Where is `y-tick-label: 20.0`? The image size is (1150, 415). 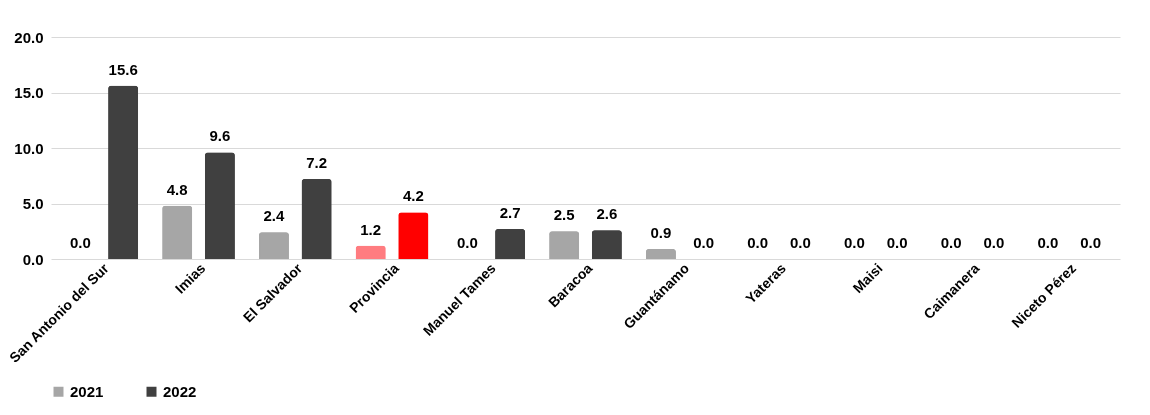
y-tick-label: 20.0 is located at coordinates (29, 37).